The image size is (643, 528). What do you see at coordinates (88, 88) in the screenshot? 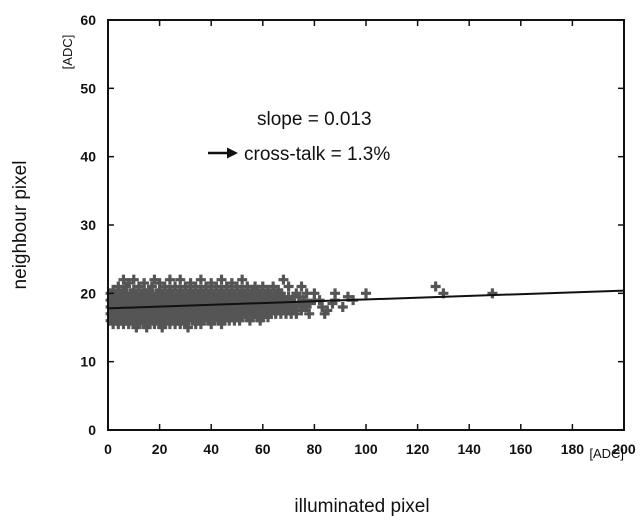
I see `y-tick-label: 50` at bounding box center [88, 88].